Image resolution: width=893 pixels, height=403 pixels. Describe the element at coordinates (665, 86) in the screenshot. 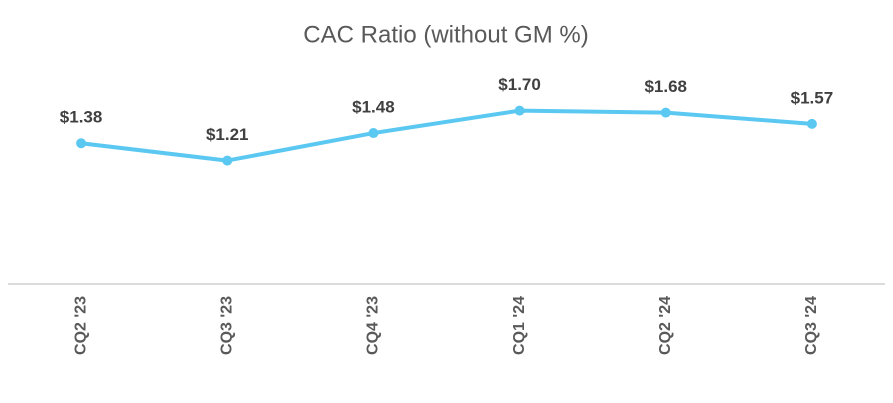

I see `data-label: $1.68` at that location.